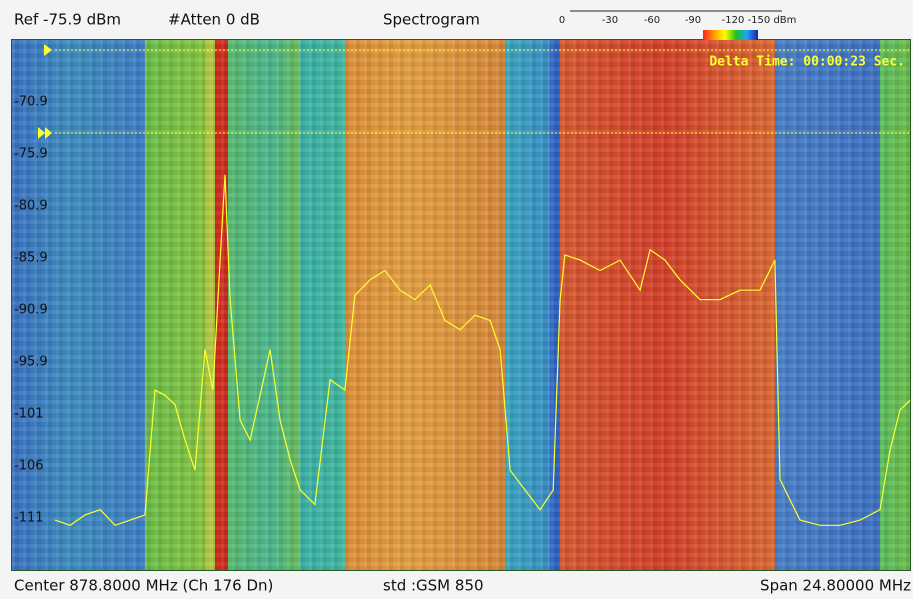 This screenshot has height=599, width=913. What do you see at coordinates (835, 586) in the screenshot?
I see `span: Span 24.80000 MHz` at bounding box center [835, 586].